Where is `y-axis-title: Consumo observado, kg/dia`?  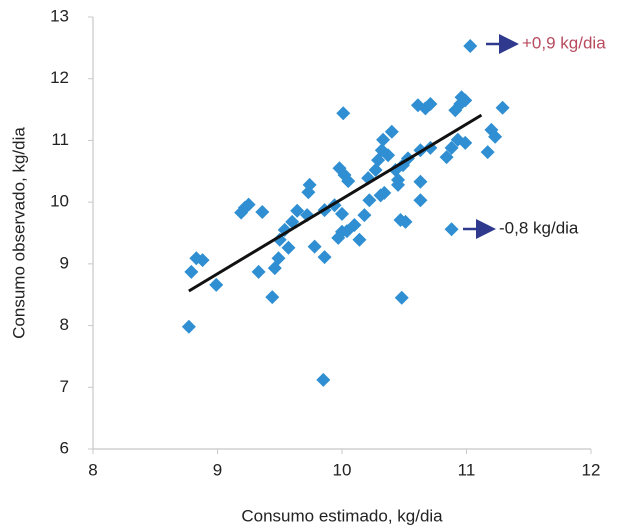 y-axis-title: Consumo observado, kg/dia is located at coordinates (18, 233).